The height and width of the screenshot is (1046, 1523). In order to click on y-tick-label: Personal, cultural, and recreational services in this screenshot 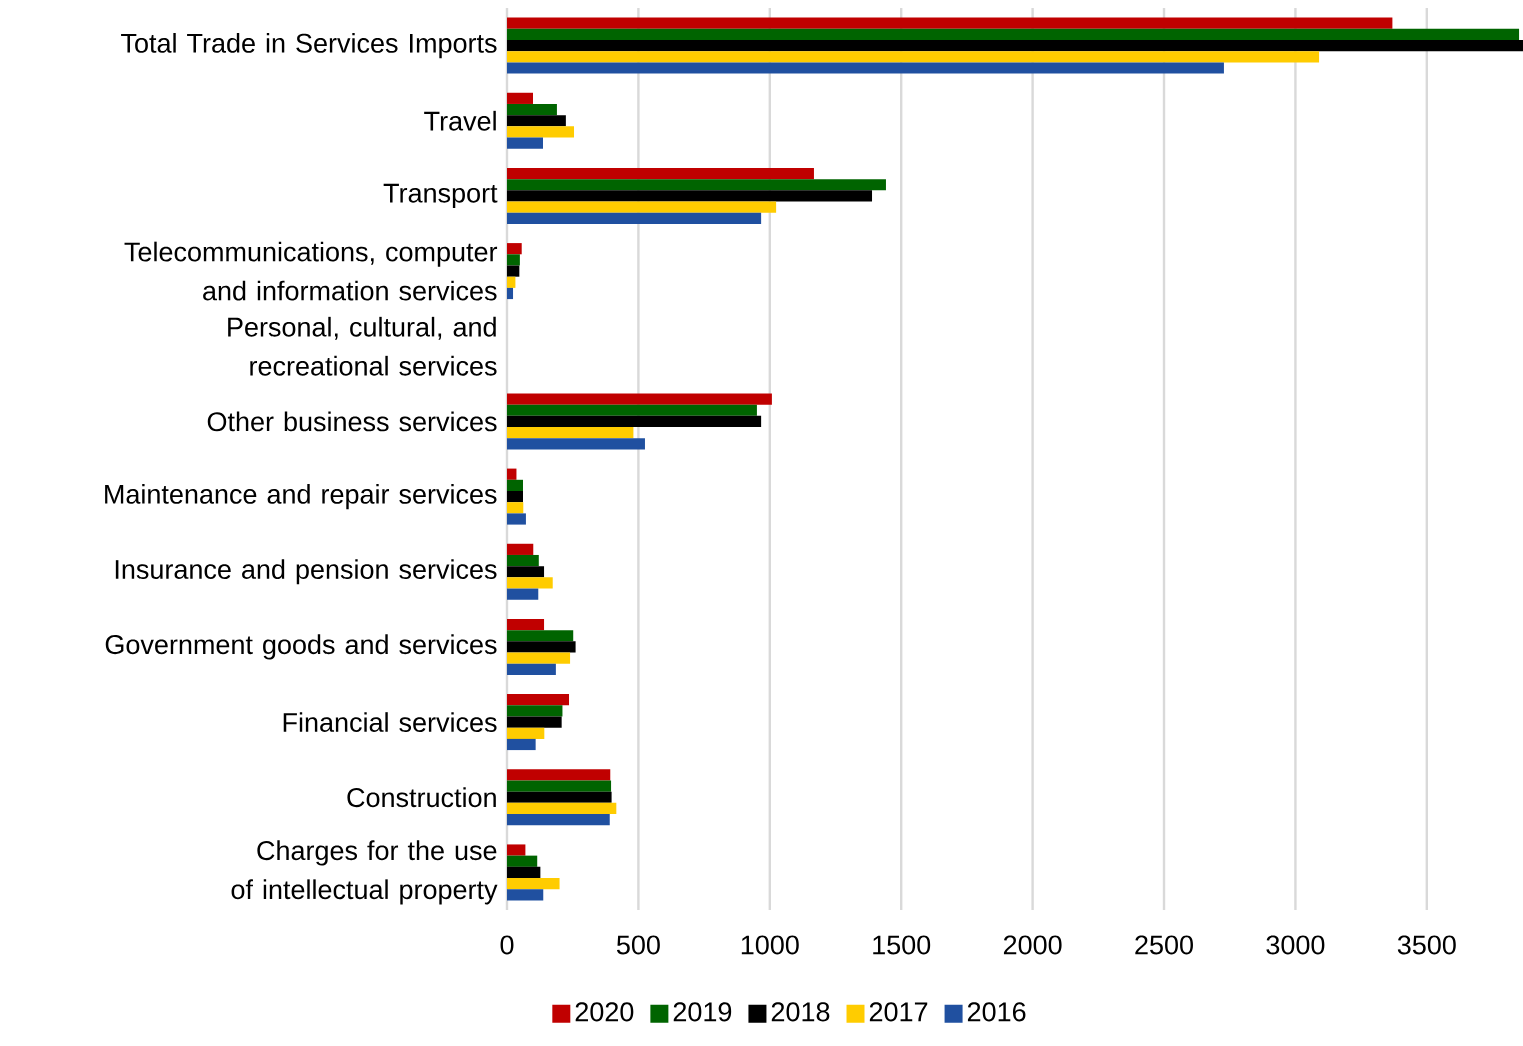, I will do `click(362, 346)`.